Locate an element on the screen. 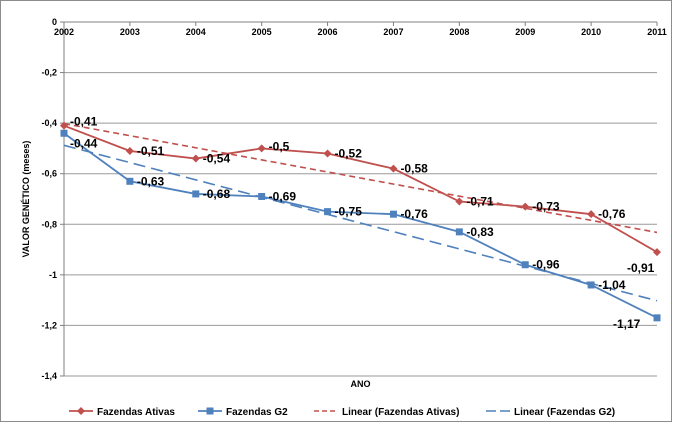 The width and height of the screenshot is (673, 424). data-label: -0,68 is located at coordinates (217, 194).